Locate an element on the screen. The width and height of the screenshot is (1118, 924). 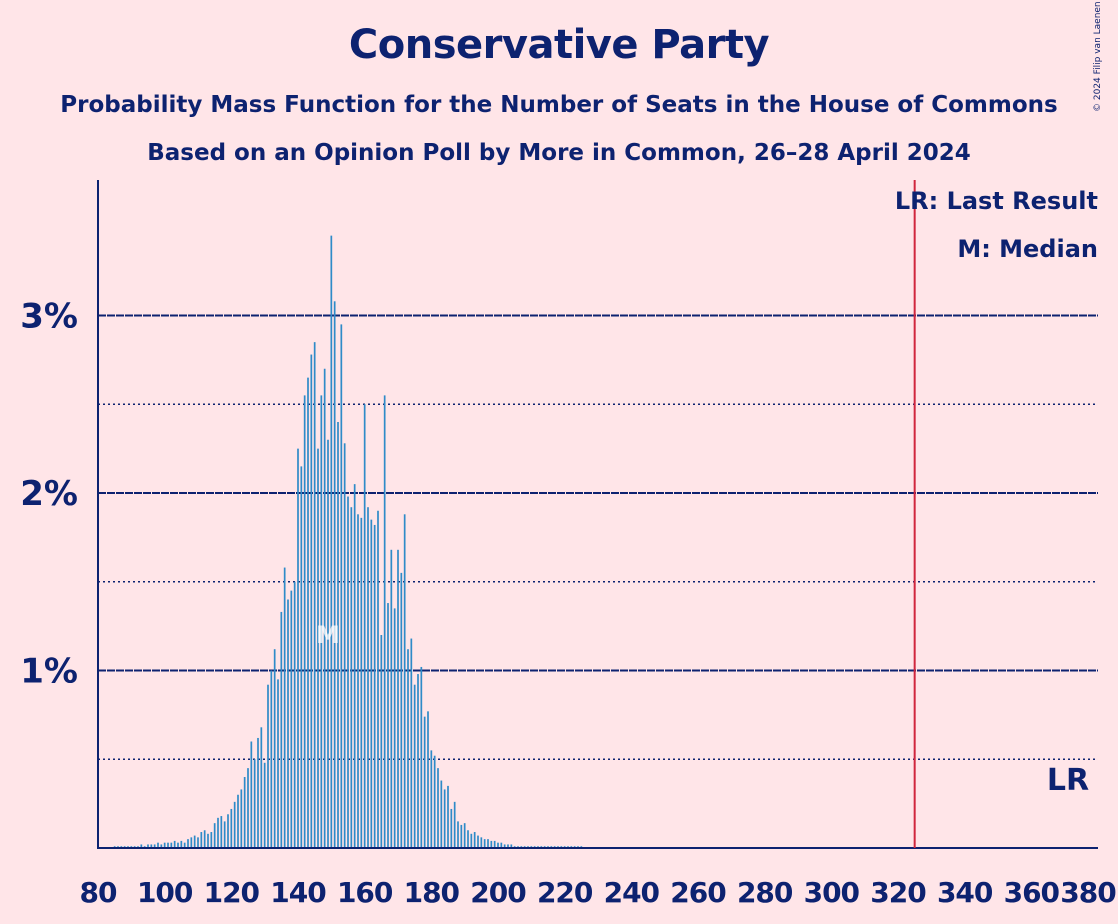
x-tick-label: 140 is located at coordinates (298, 892).